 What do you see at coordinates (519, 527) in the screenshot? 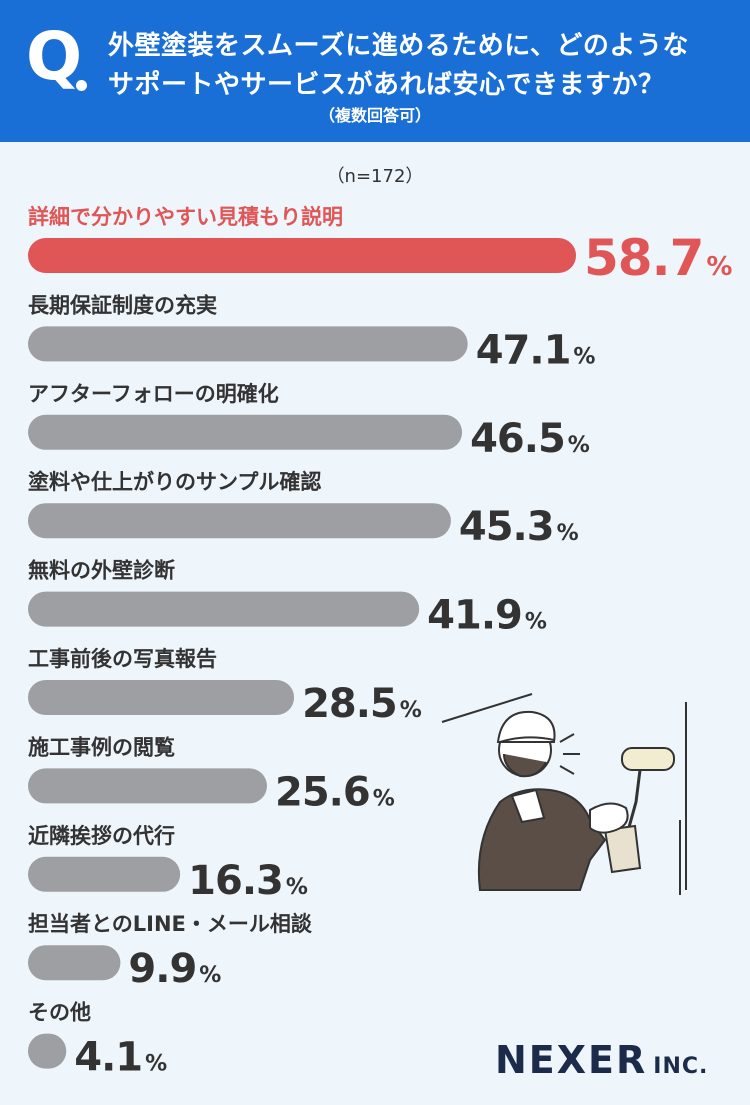
I see `value-label: 45.3%` at bounding box center [519, 527].